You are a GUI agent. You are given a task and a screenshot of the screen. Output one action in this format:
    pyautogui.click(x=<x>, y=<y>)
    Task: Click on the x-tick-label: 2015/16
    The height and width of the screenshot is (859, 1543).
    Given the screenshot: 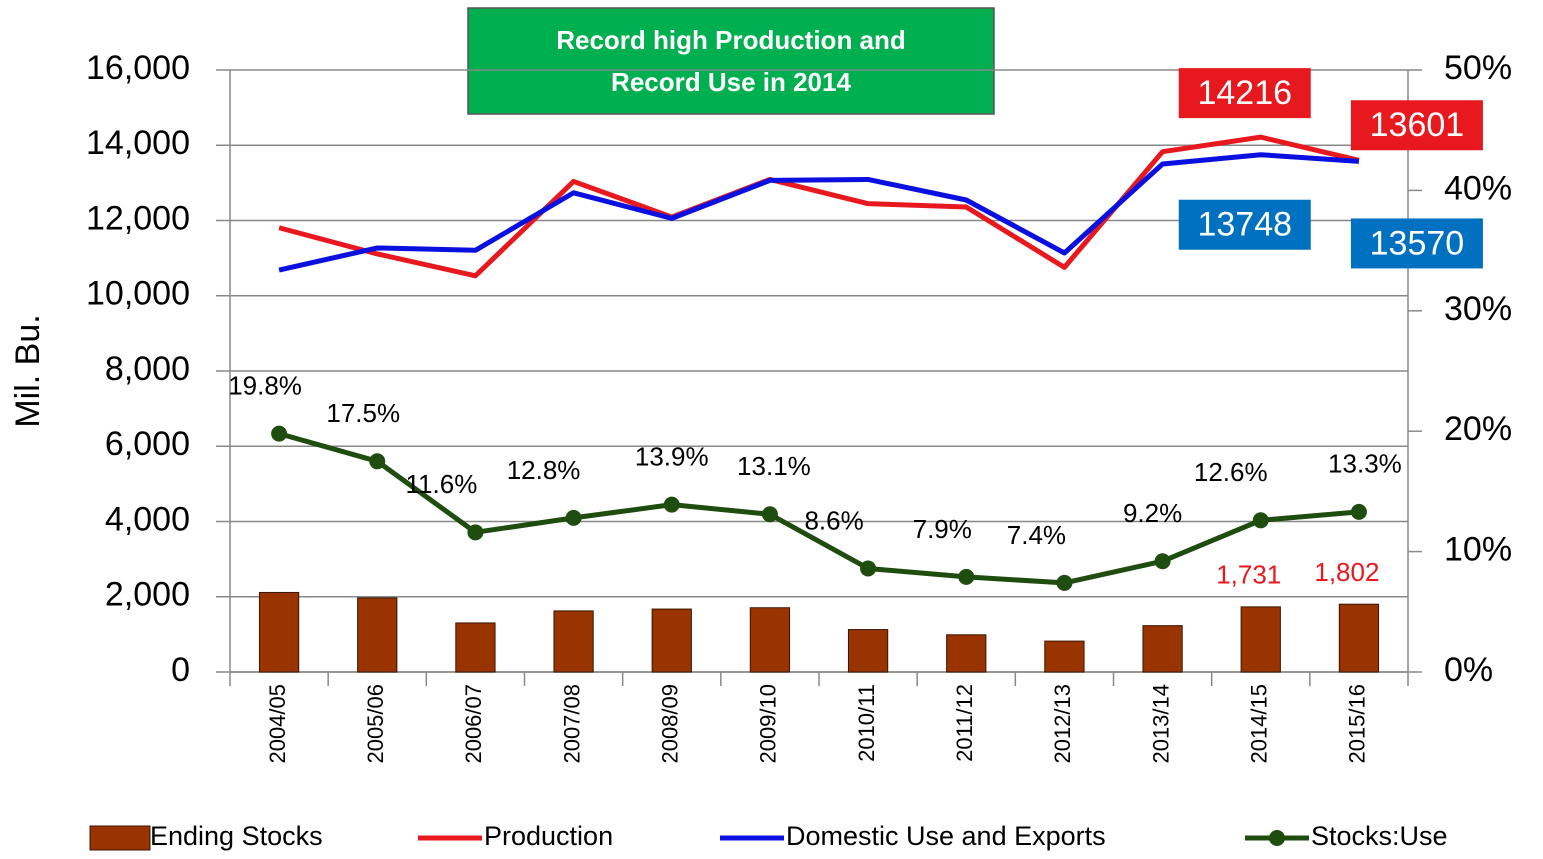 What is the action you would take?
    pyautogui.click(x=1357, y=724)
    